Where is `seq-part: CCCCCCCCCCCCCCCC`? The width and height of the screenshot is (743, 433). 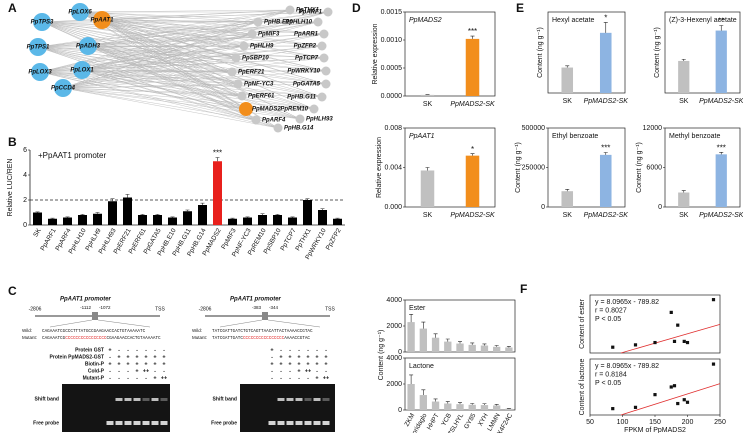 seq-part: CCCCCCCCCCCCCCCC is located at coordinates (86, 338).